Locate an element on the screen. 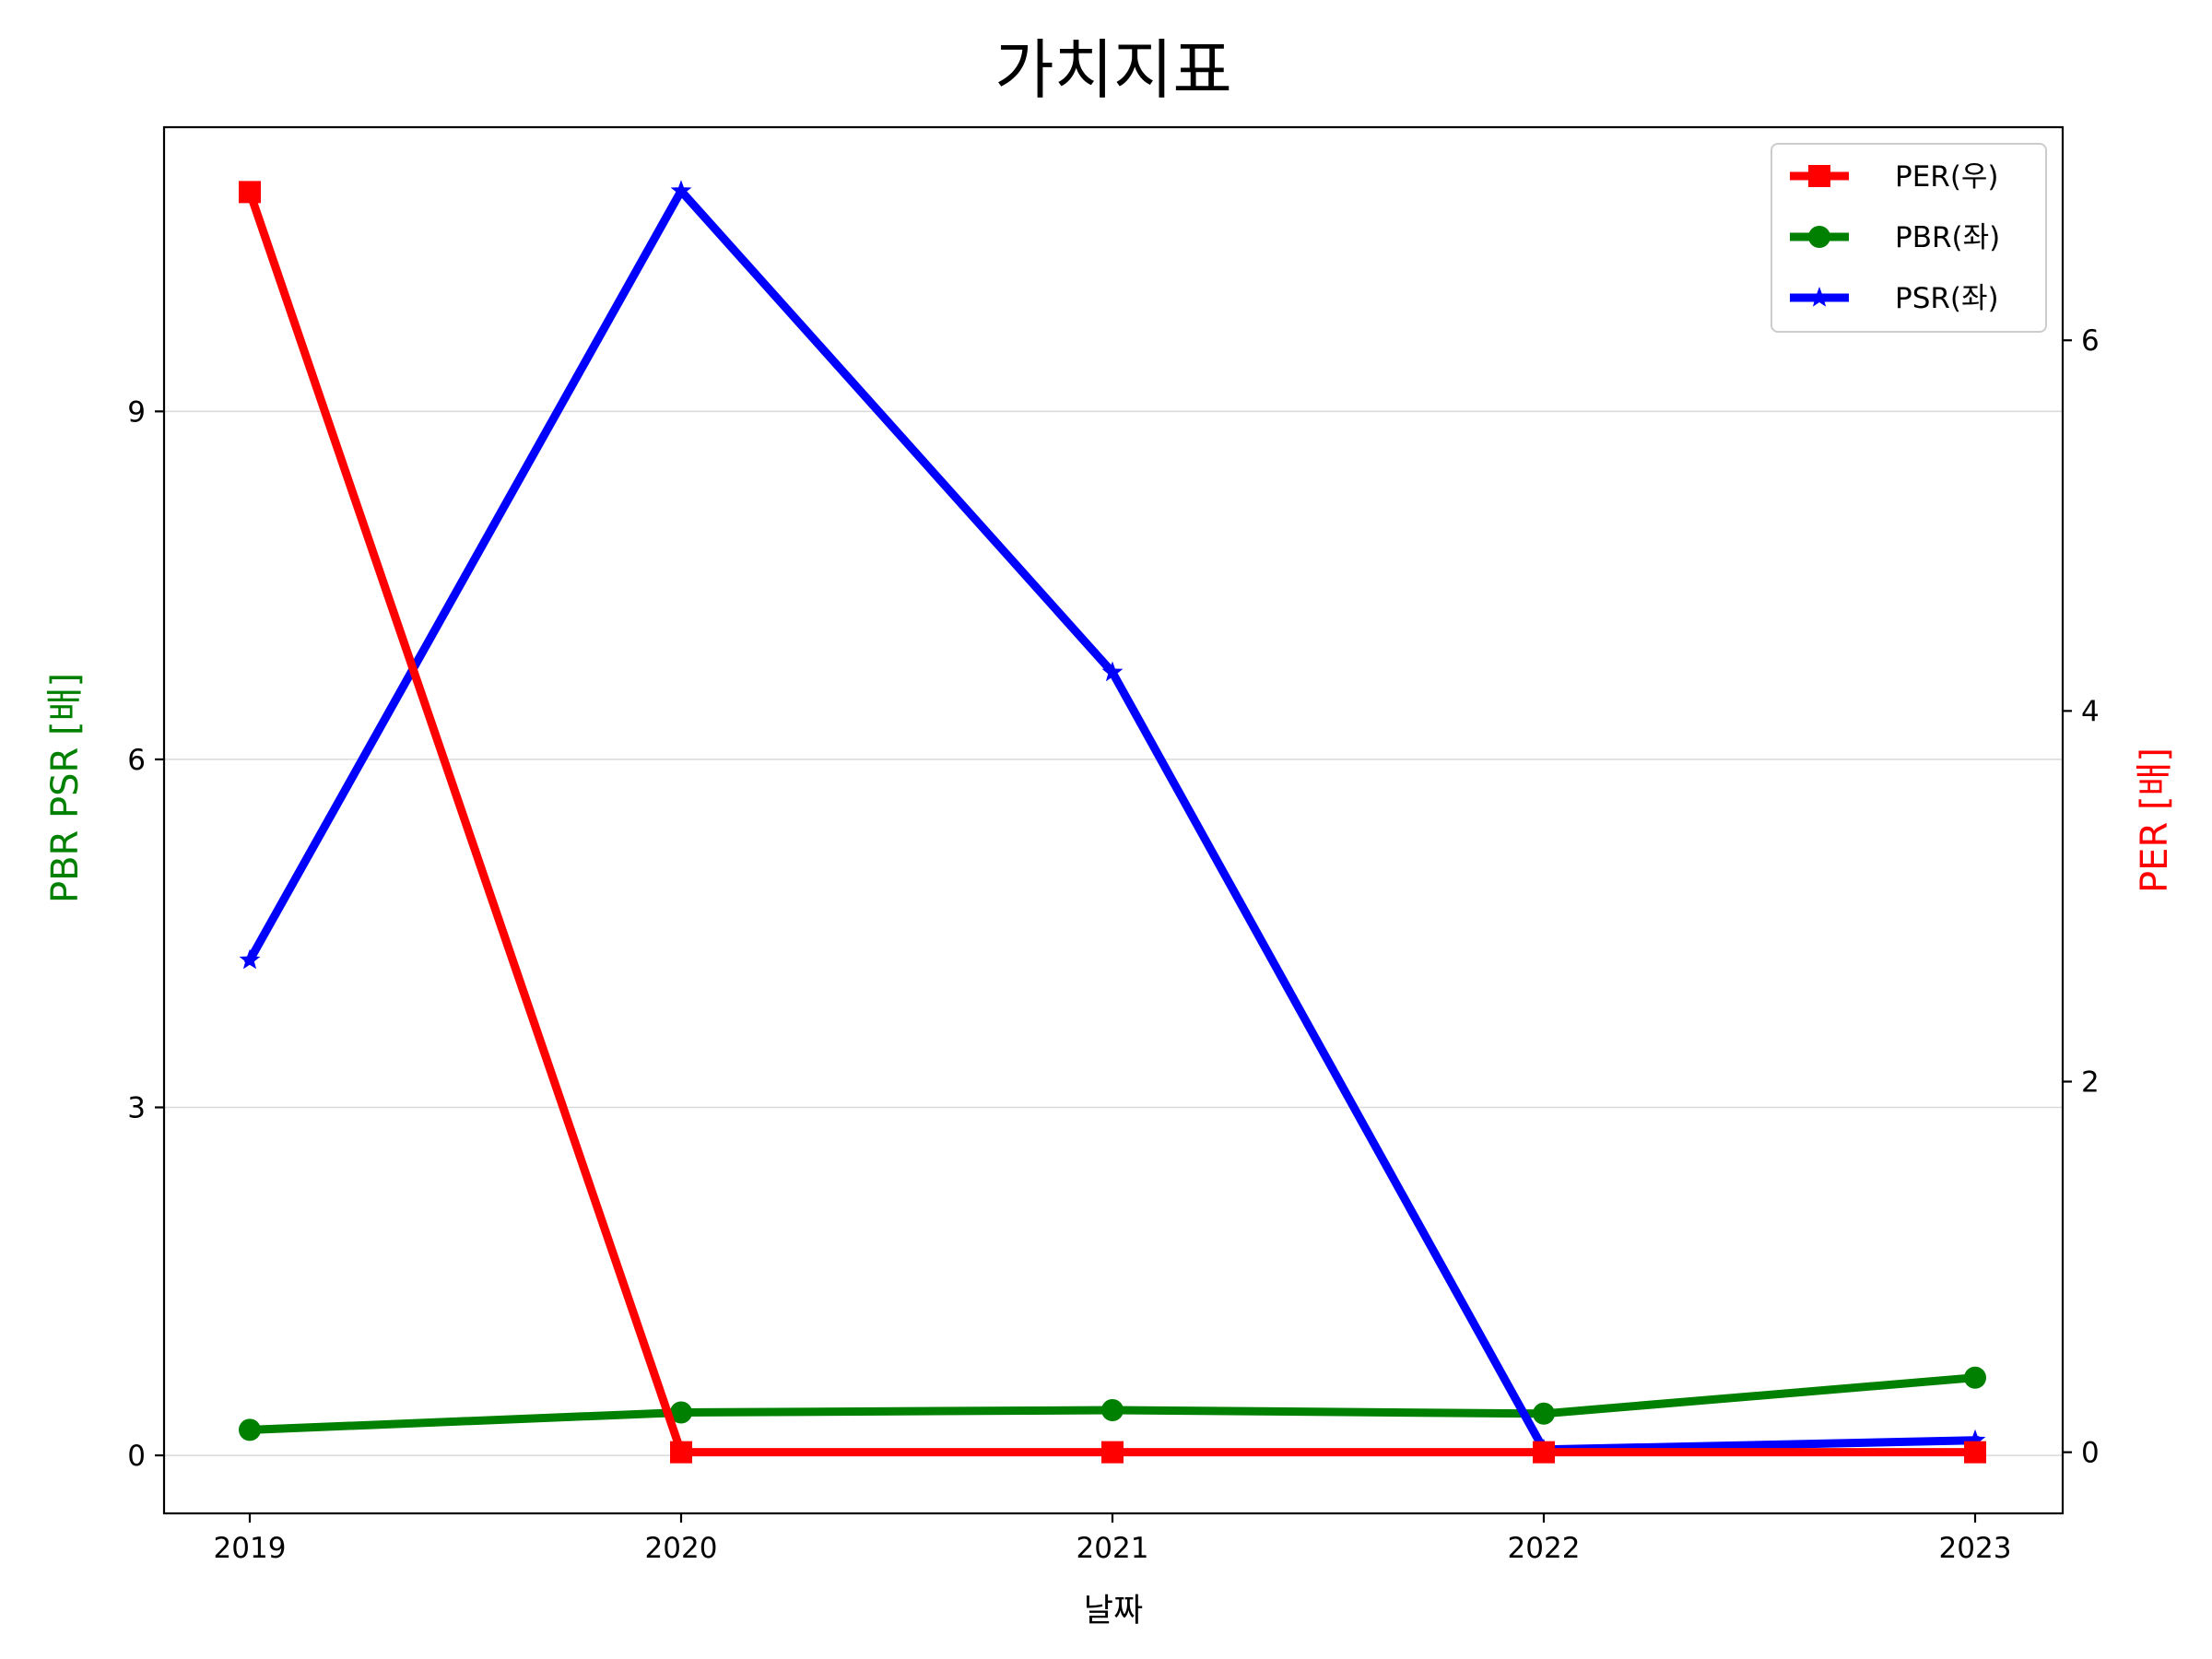  chart-title: 가치지표 is located at coordinates (1113, 70).